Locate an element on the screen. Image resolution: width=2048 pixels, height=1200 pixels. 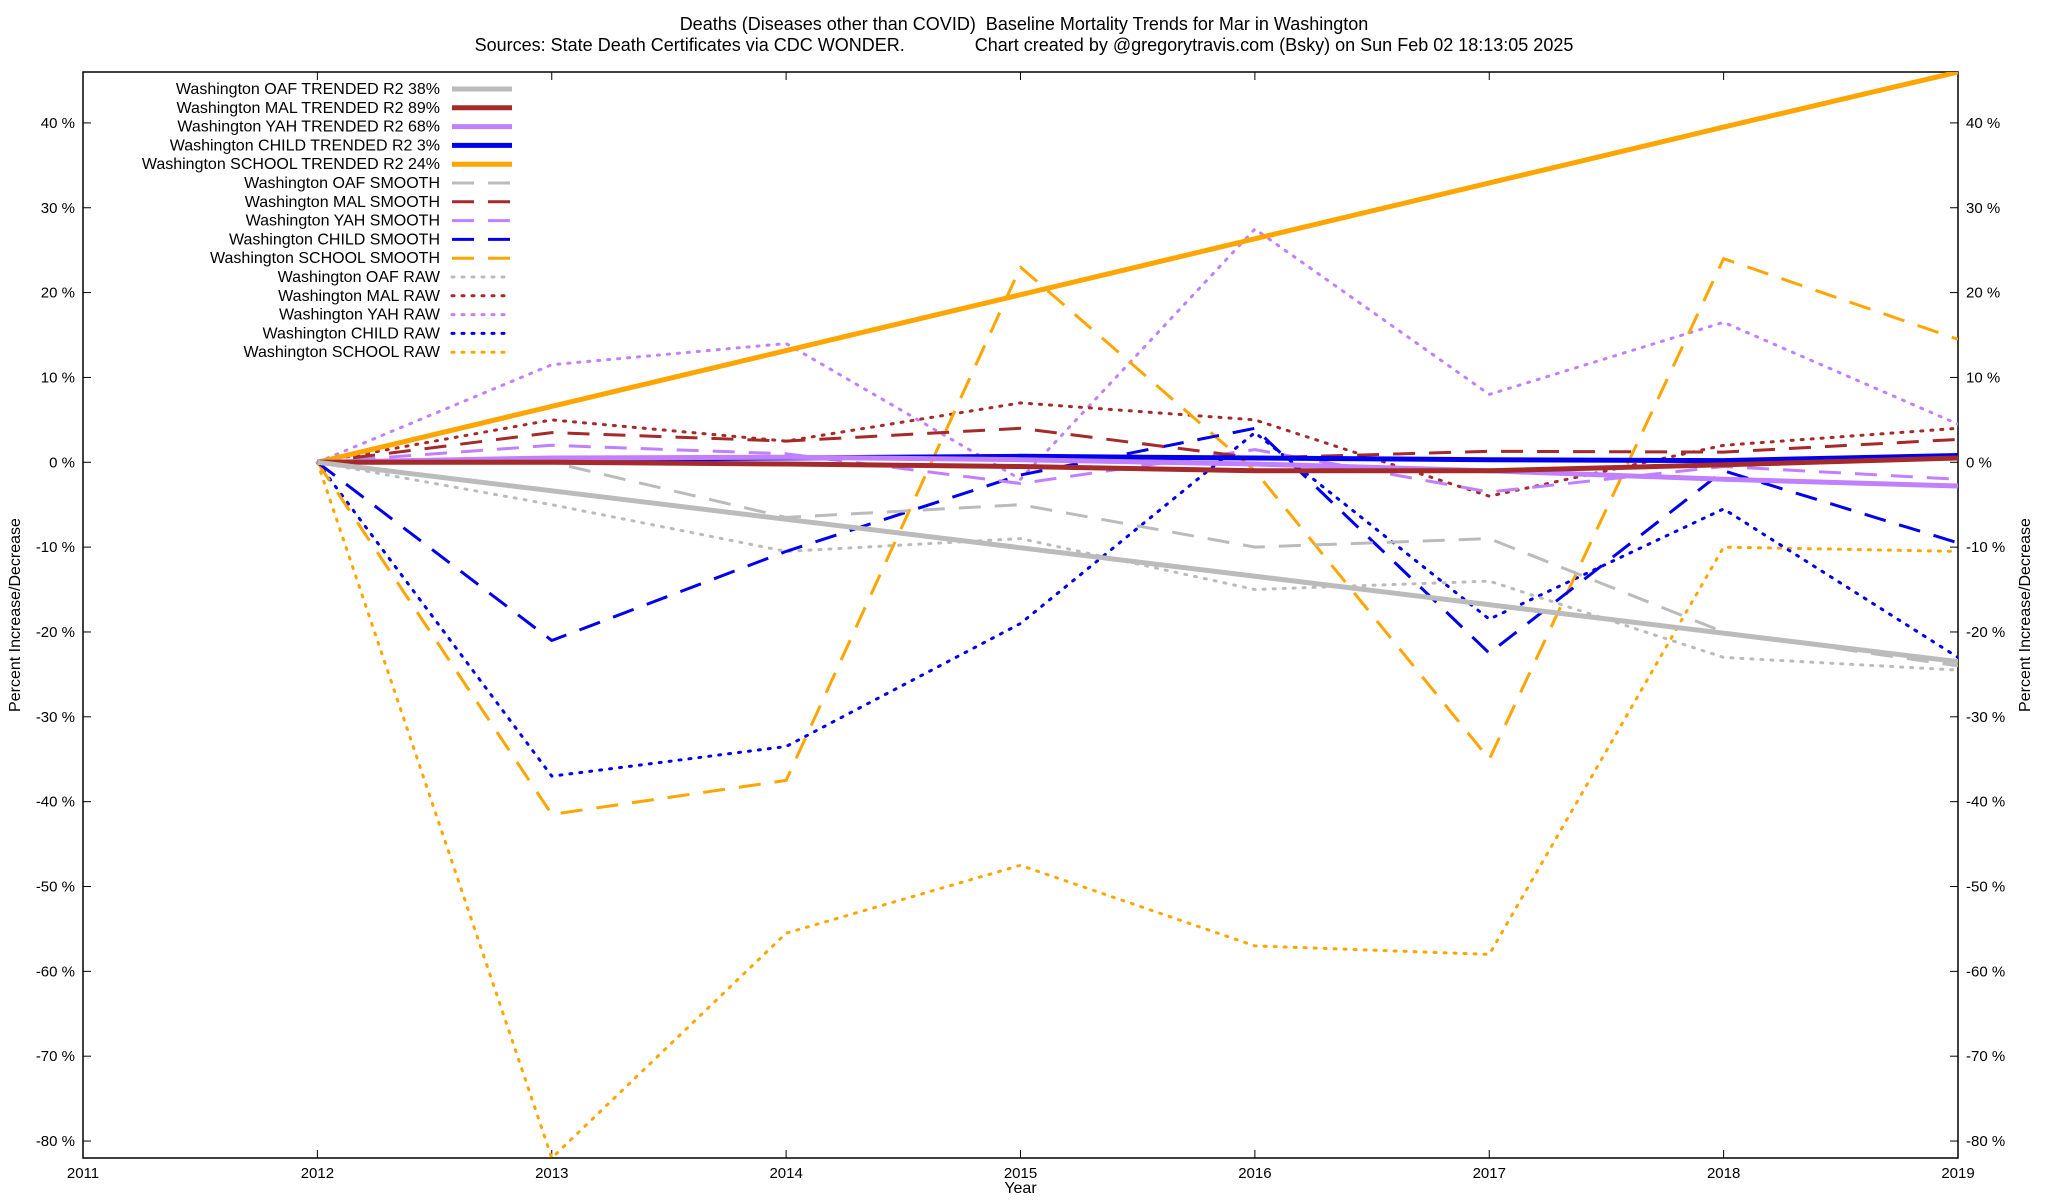
x-tick-label: 2018 is located at coordinates (1723, 1173).